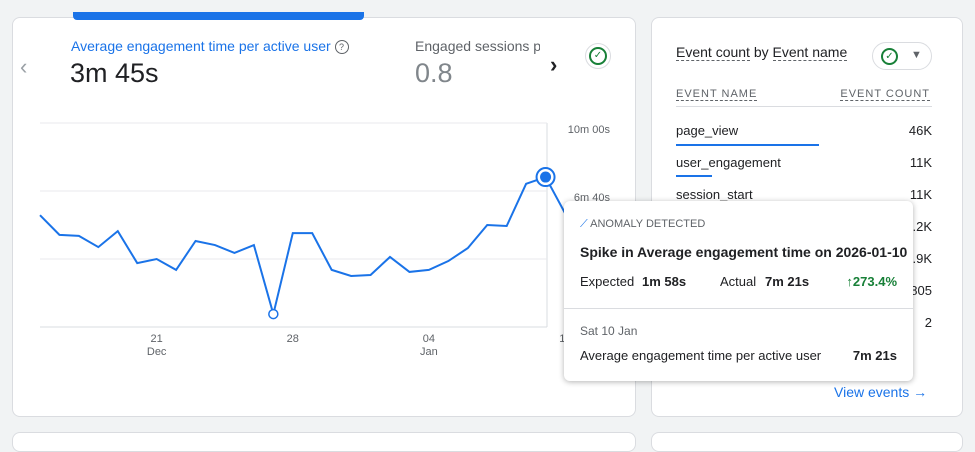 Image resolution: width=975 pixels, height=452 pixels. Describe the element at coordinates (714, 194) in the screenshot. I see `event-name: session_start` at that location.